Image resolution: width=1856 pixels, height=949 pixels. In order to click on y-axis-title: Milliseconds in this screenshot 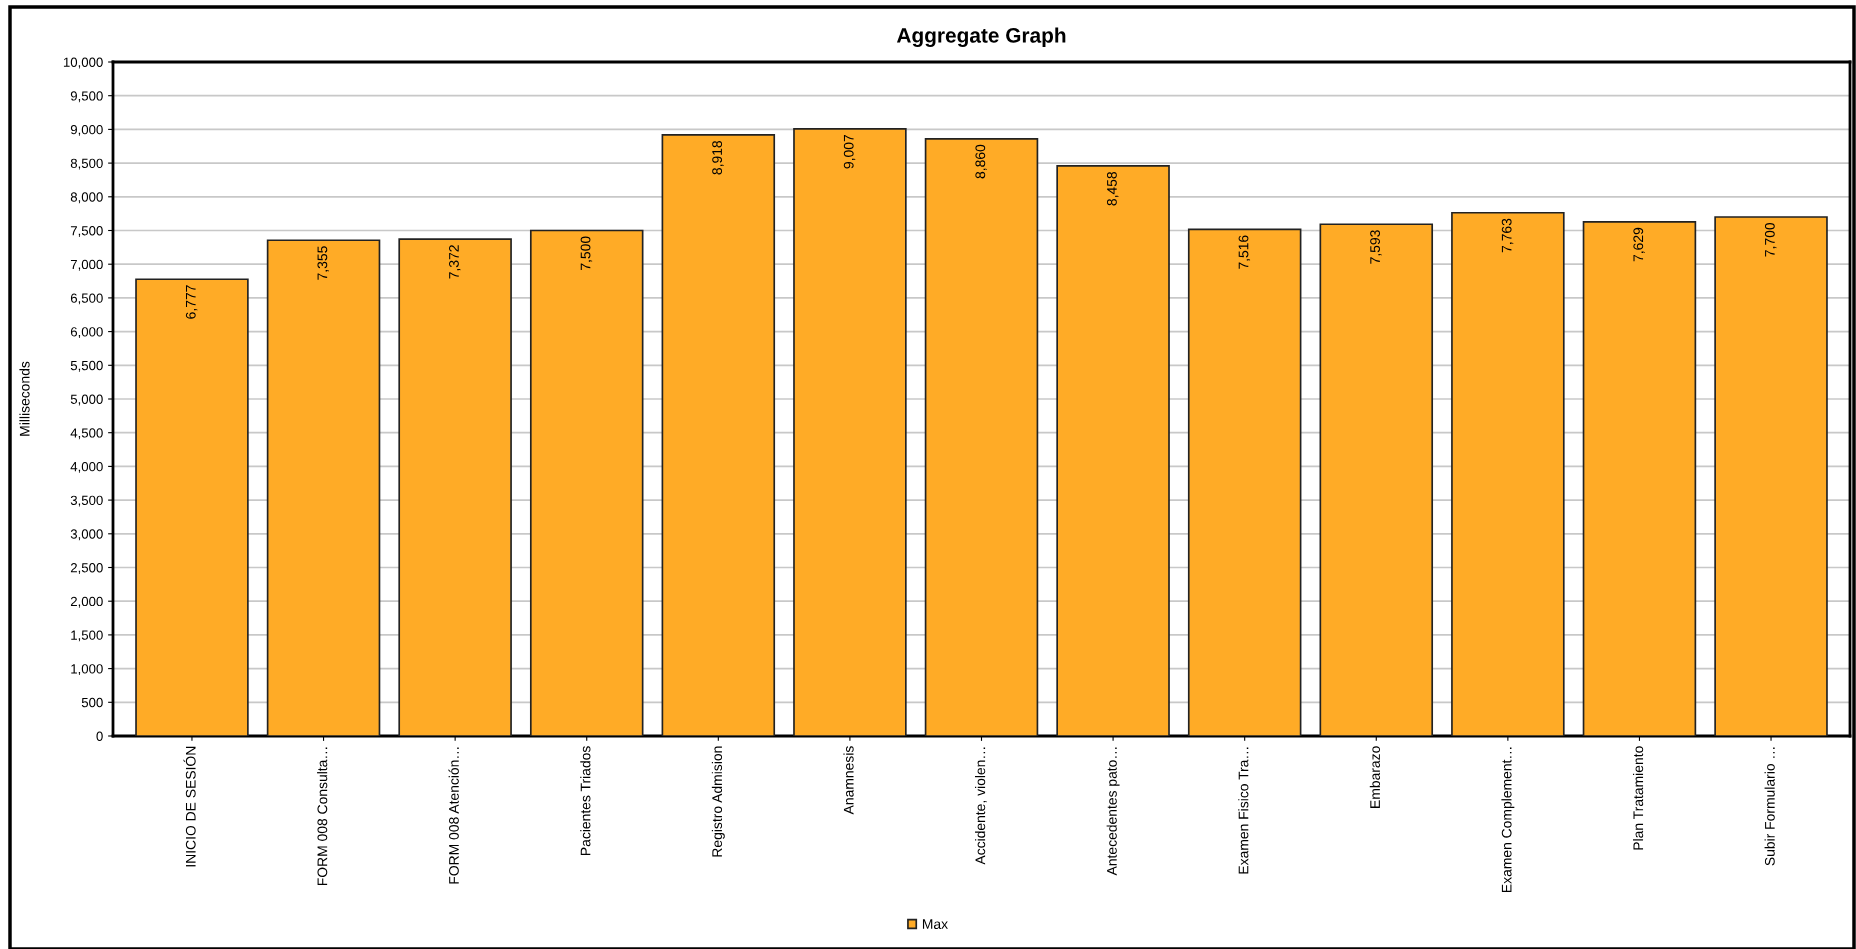, I will do `click(24, 398)`.